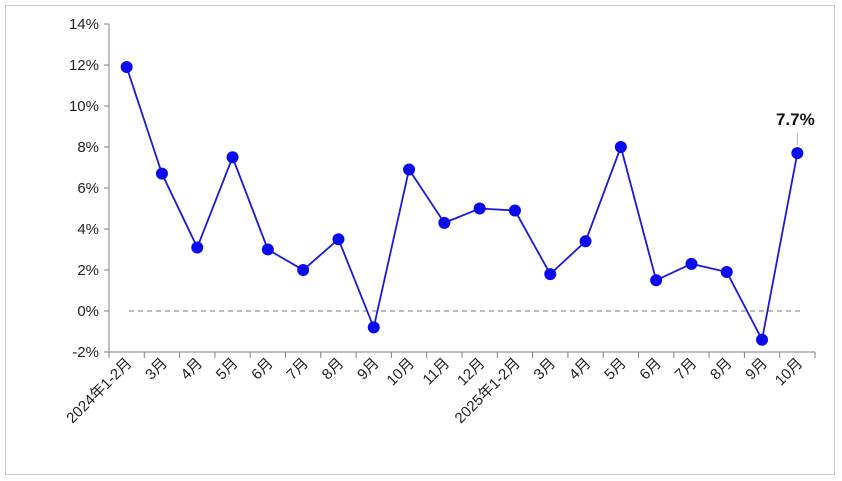 The image size is (842, 481). Describe the element at coordinates (84, 106) in the screenshot. I see `y-tick-label: 10%` at that location.